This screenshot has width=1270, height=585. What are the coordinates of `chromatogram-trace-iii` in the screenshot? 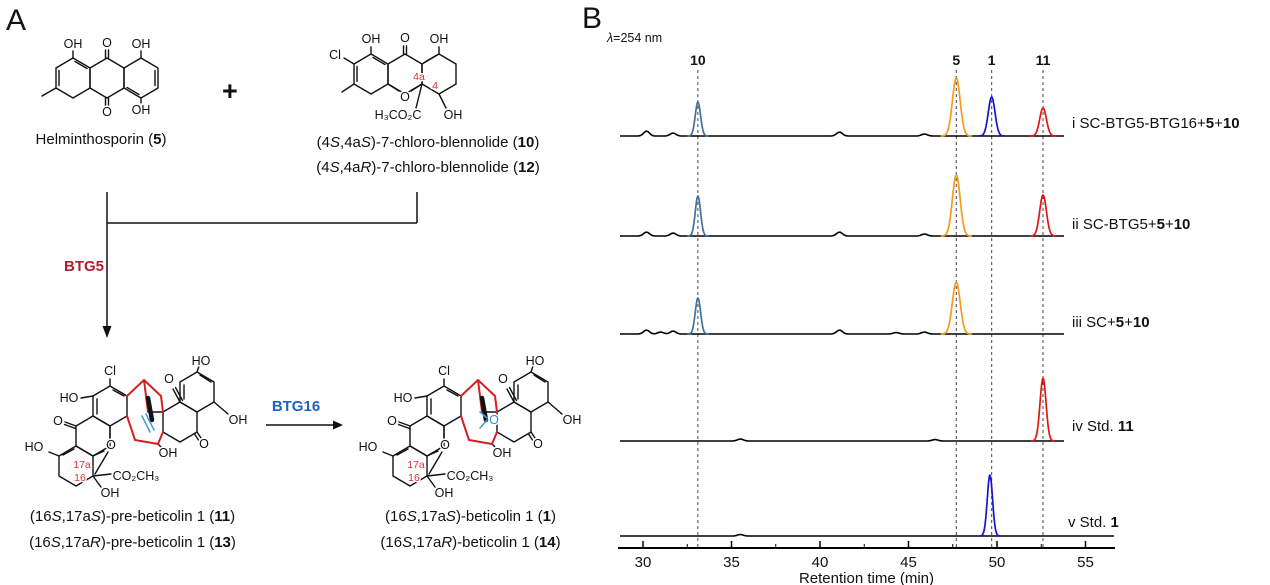 It's located at (842, 332).